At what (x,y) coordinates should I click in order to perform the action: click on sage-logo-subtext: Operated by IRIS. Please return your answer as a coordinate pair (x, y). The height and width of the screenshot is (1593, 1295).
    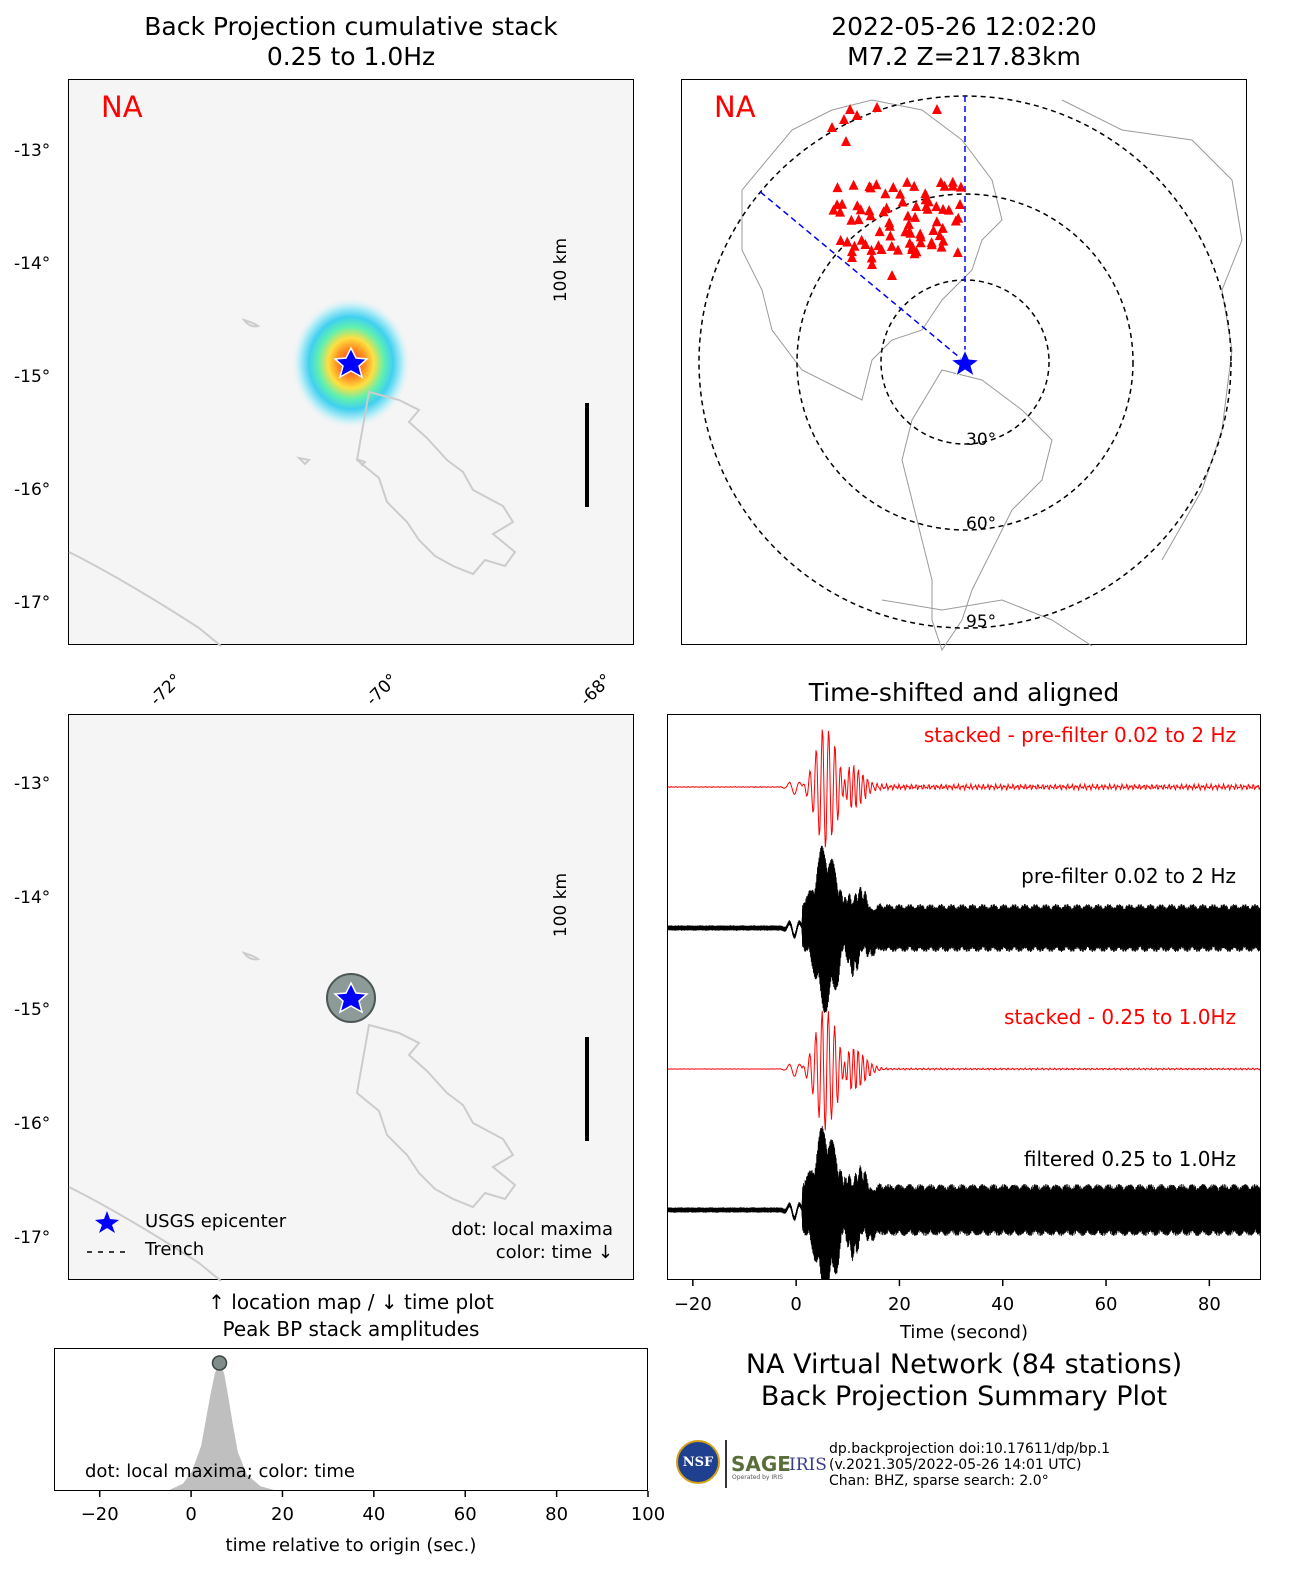
    Looking at the image, I should click on (757, 1477).